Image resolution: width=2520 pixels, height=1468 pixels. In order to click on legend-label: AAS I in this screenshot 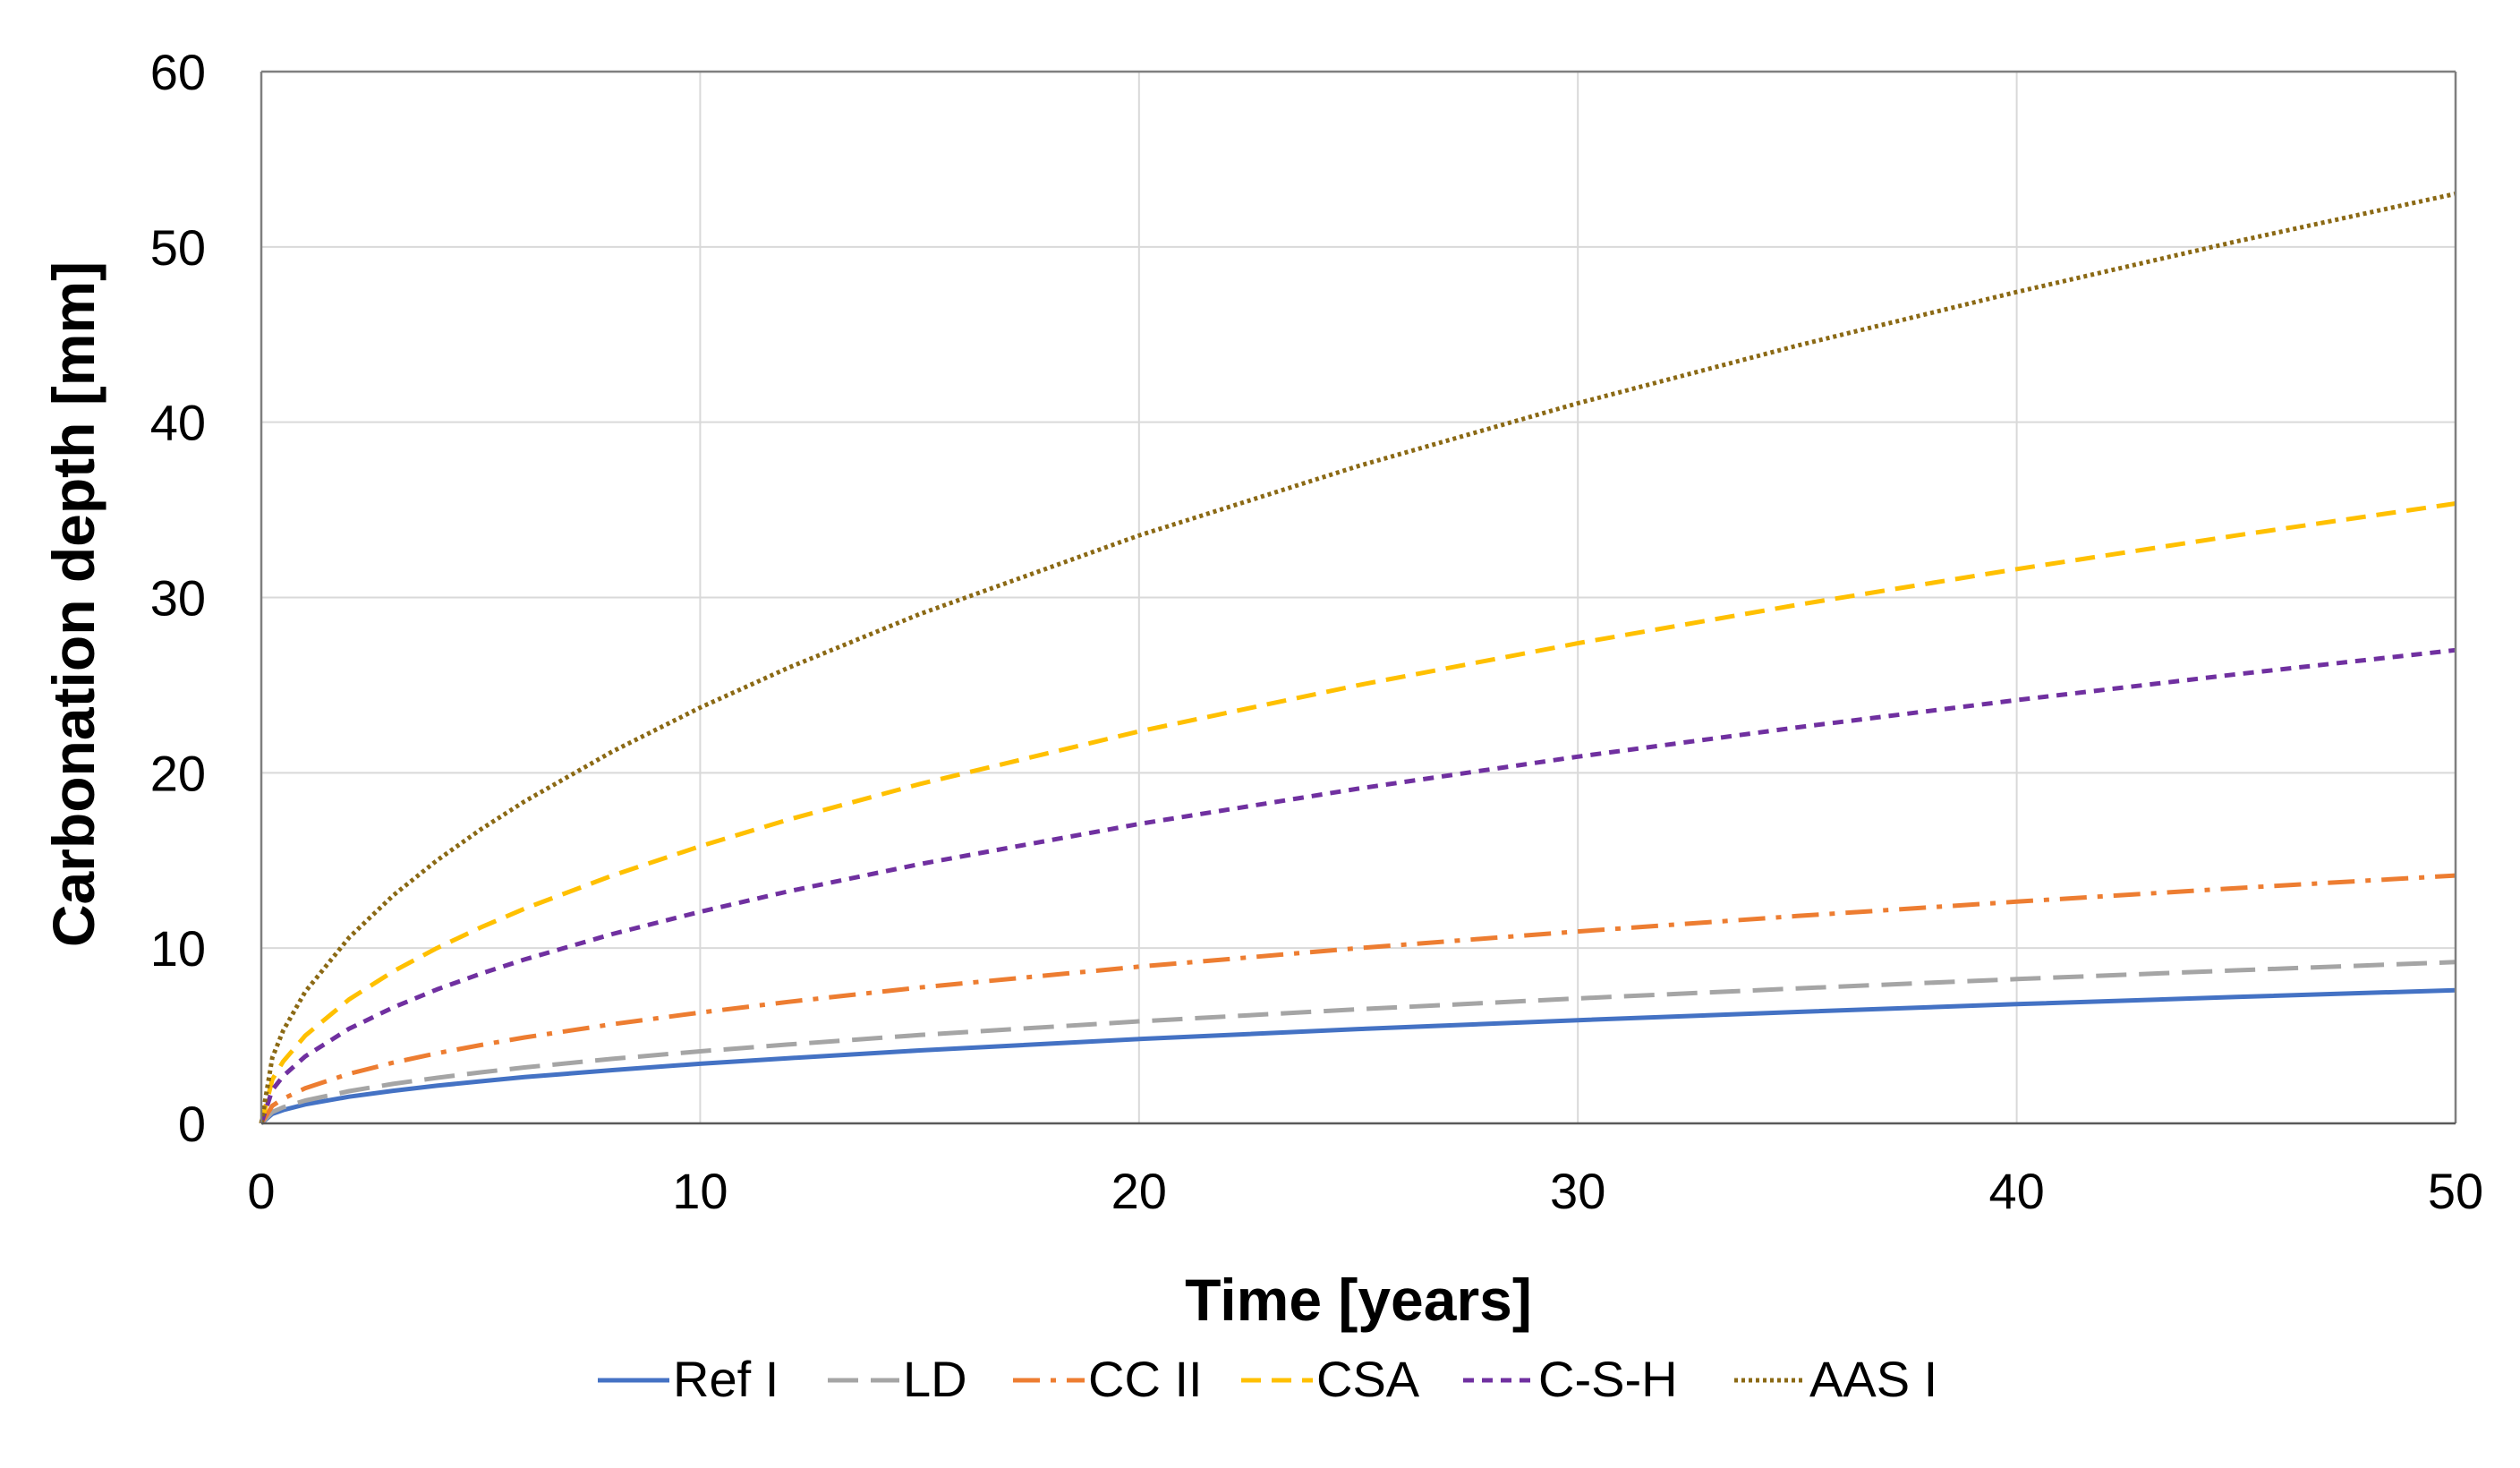, I will do `click(1873, 1379)`.